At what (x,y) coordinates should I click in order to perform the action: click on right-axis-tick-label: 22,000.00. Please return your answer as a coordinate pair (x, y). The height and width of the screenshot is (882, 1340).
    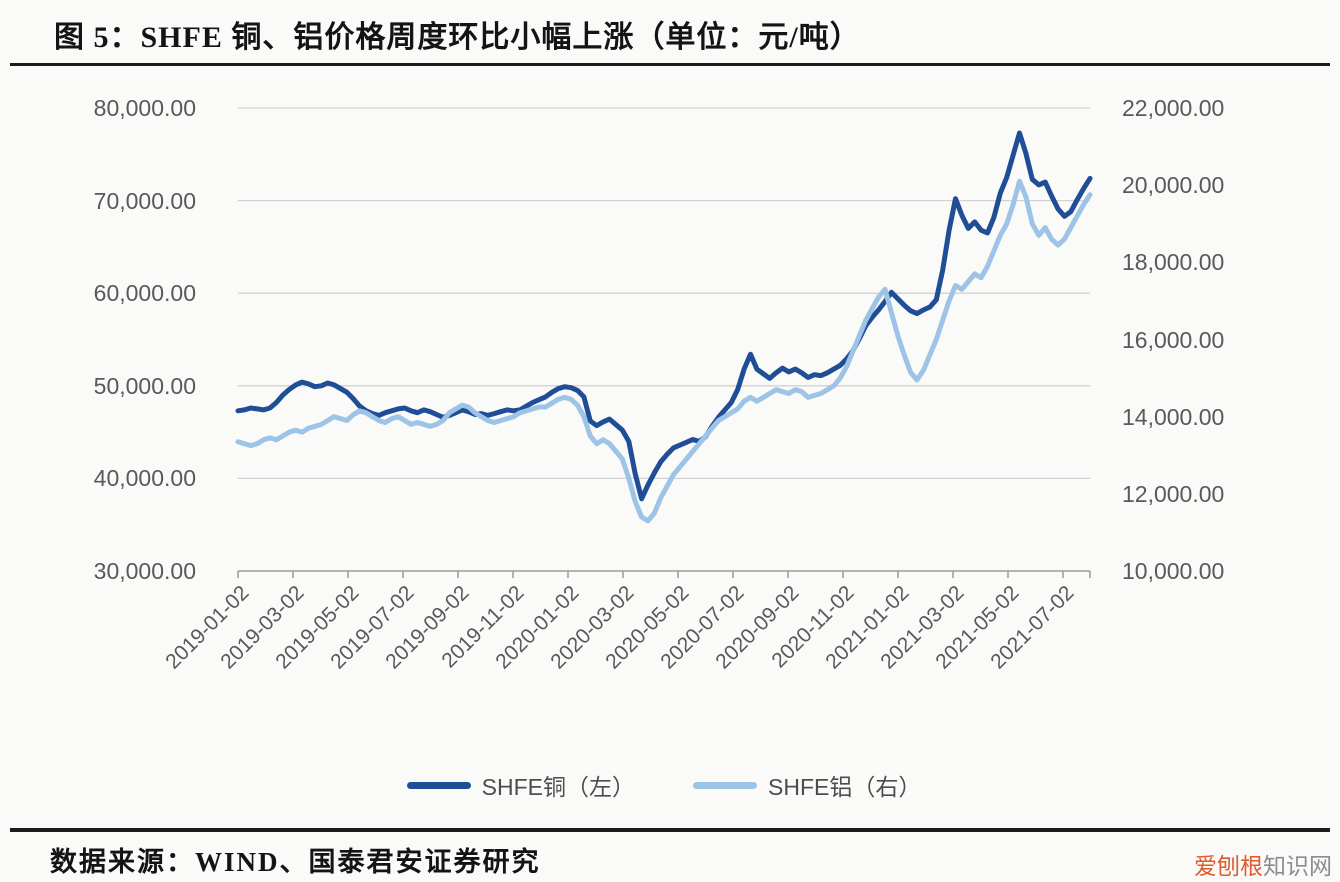
    Looking at the image, I should click on (1173, 108).